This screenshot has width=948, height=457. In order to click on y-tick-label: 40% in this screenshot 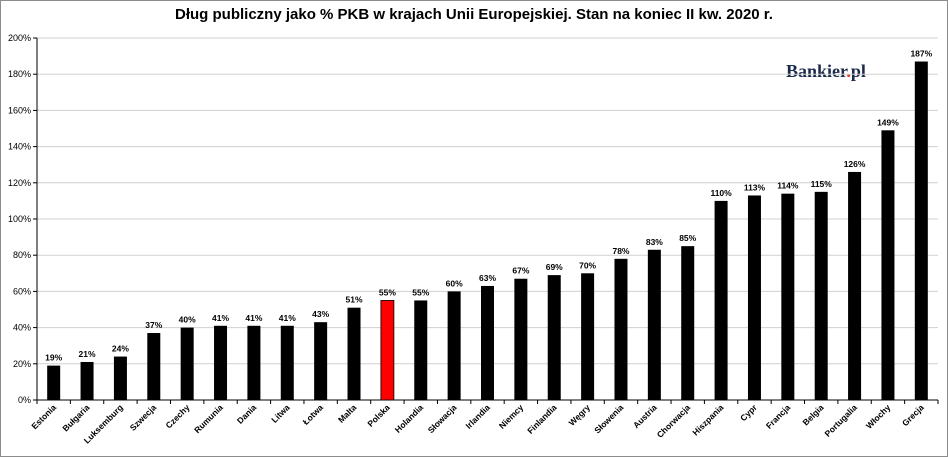, I will do `click(22, 328)`.